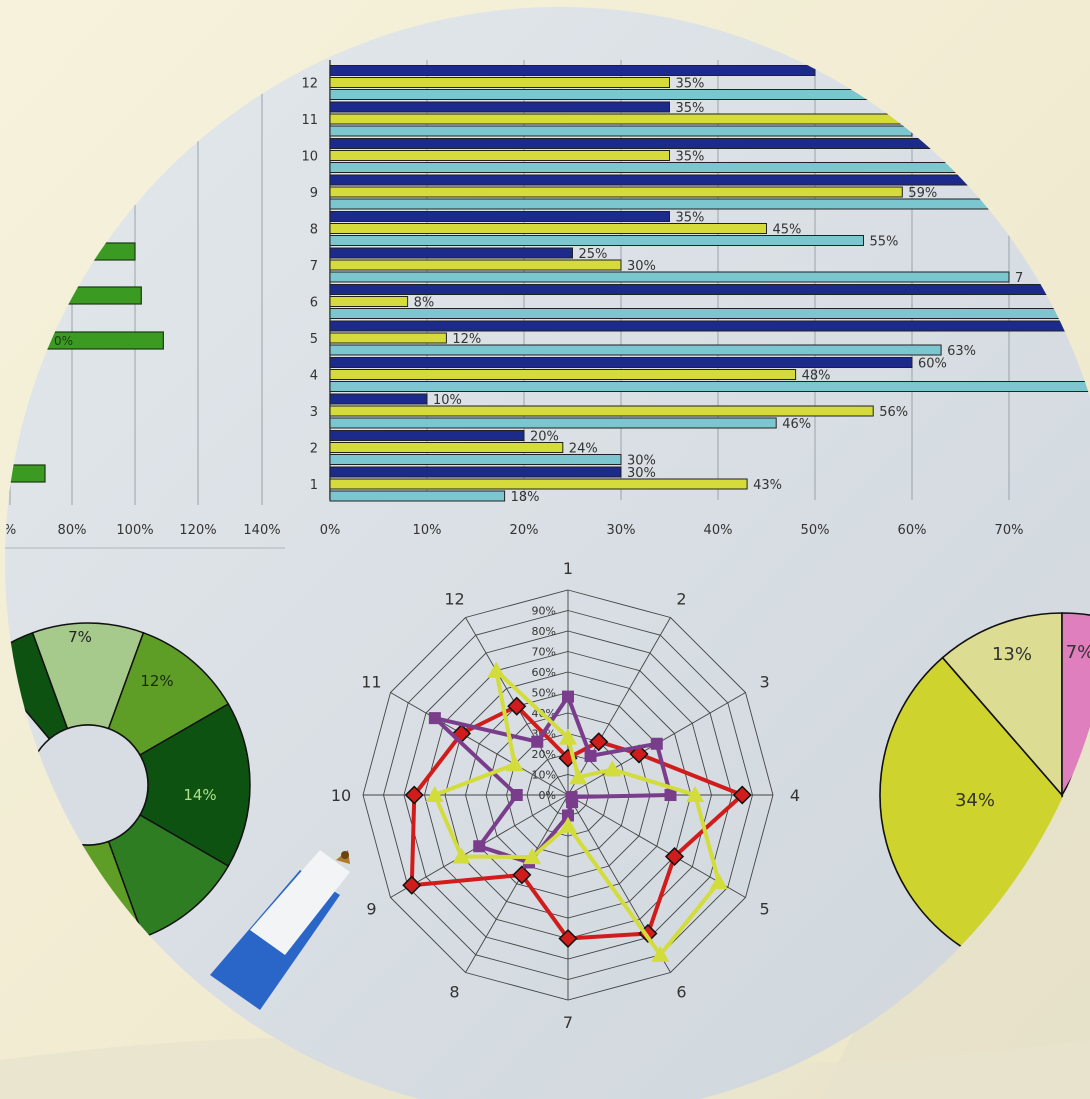 Image resolution: width=1090 pixels, height=1099 pixels. I want to click on donut-label: 7%, so click(80, 637).